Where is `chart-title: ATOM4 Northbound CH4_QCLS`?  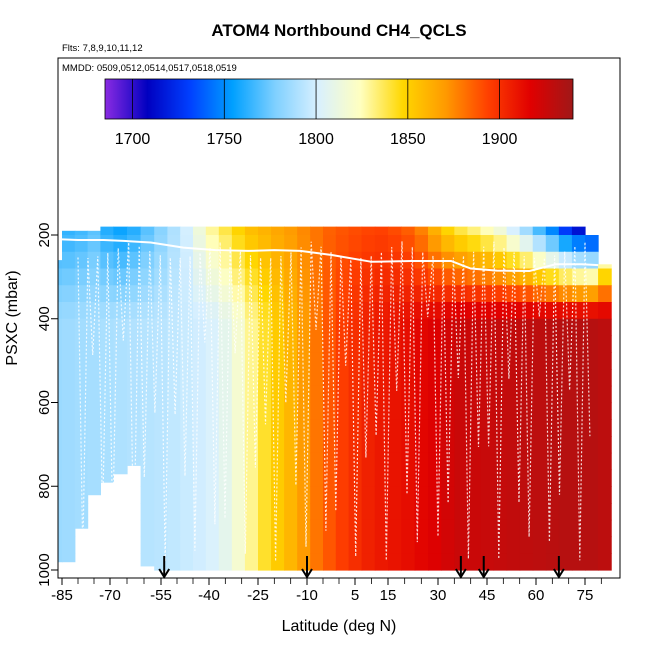 chart-title: ATOM4 Northbound CH4_QCLS is located at coordinates (338, 30).